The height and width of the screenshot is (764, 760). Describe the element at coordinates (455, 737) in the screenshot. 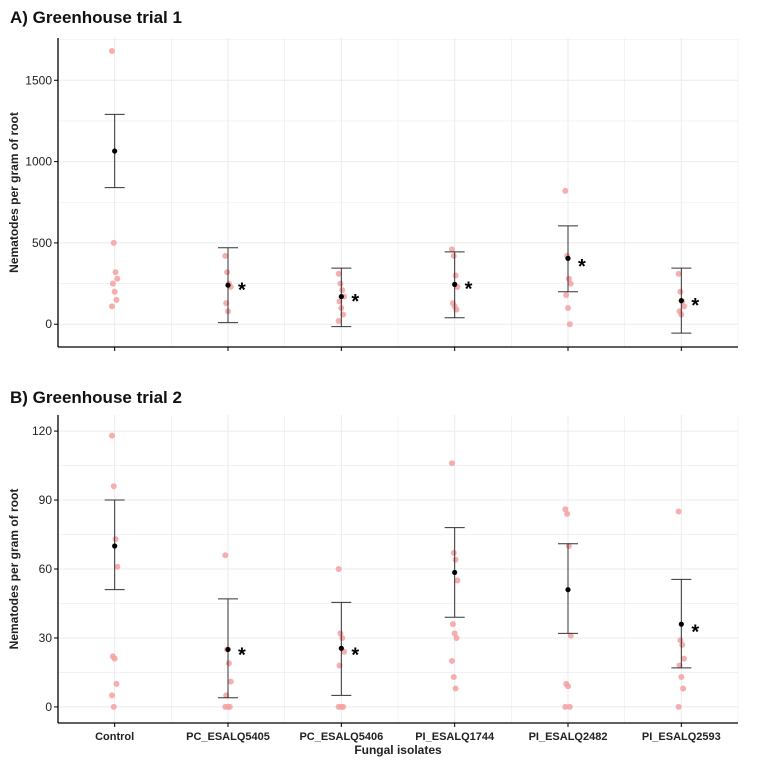

I see `x-category-label: PI_ESALQ1744` at that location.